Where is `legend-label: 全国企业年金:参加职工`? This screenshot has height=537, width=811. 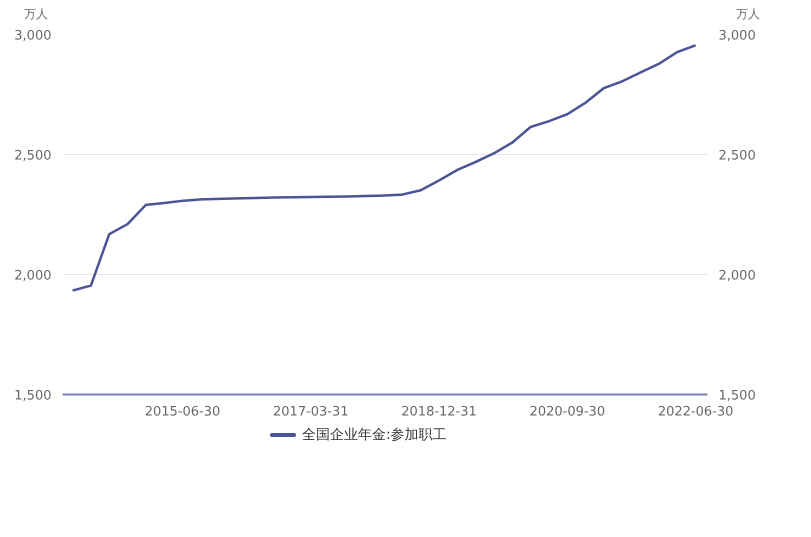
legend-label: 全国企业年金:参加职工 is located at coordinates (374, 435).